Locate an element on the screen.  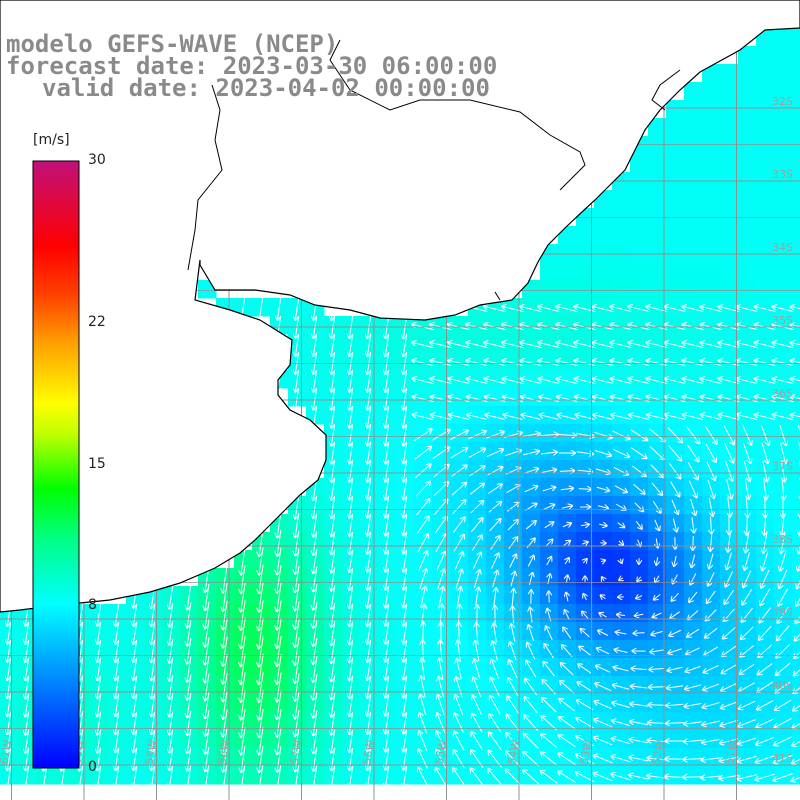
latitude-label: 37S is located at coordinates (782, 466).